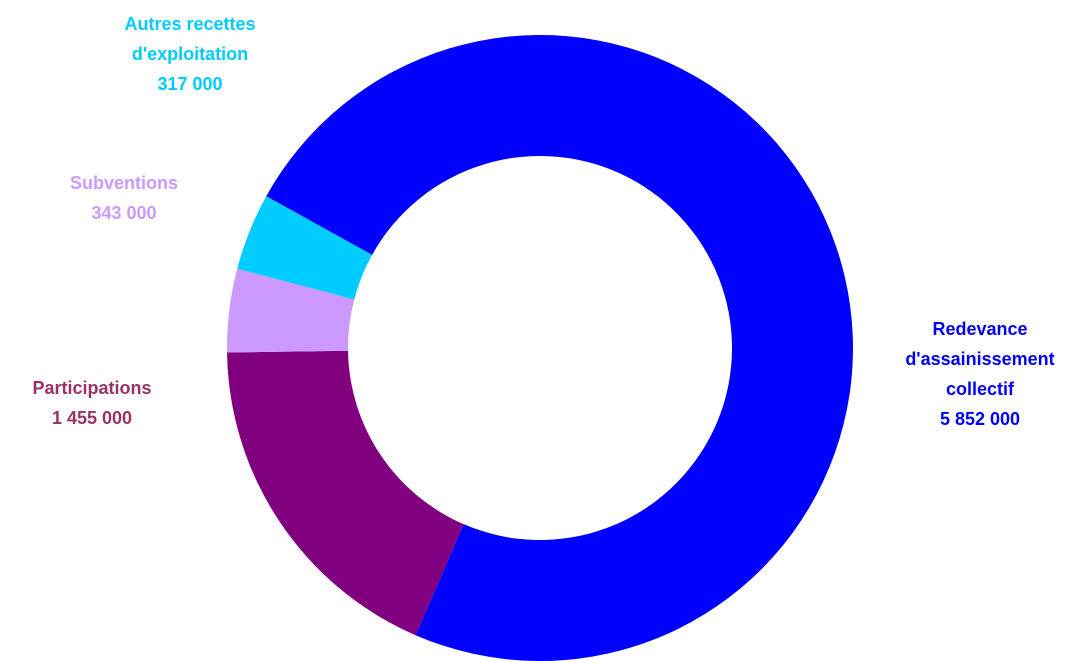 Image resolution: width=1089 pixels, height=661 pixels. Describe the element at coordinates (980, 419) in the screenshot. I see `slice-value-label: 5 852 000` at that location.